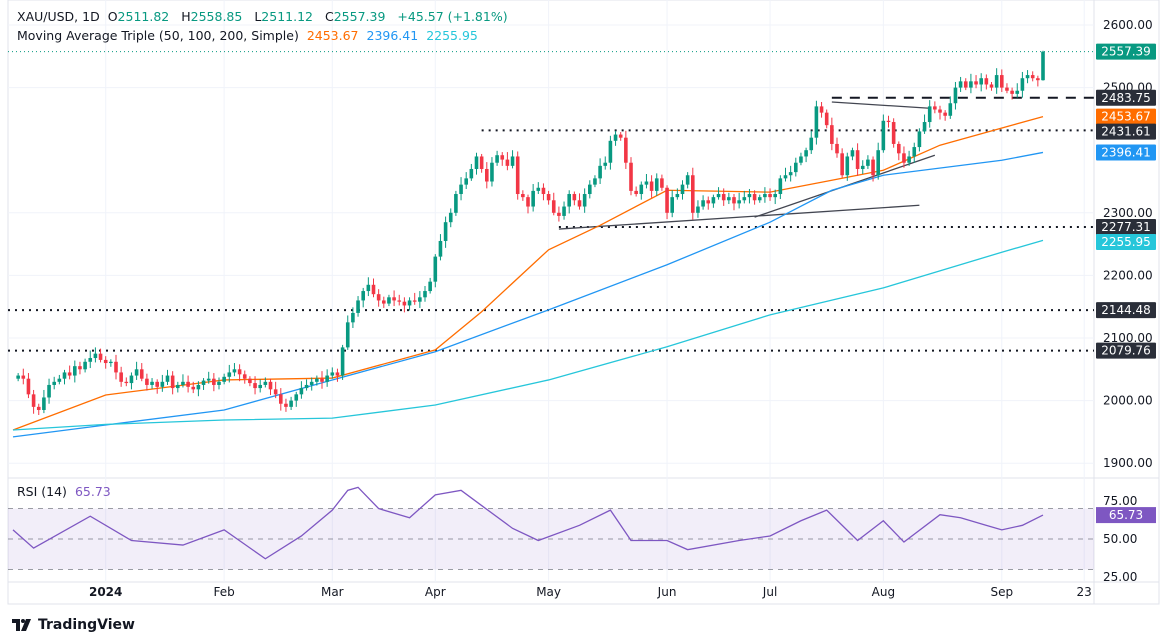 This screenshot has width=1168, height=644. What do you see at coordinates (1120, 539) in the screenshot?
I see `rsi-tick-label: 50.00` at bounding box center [1120, 539].